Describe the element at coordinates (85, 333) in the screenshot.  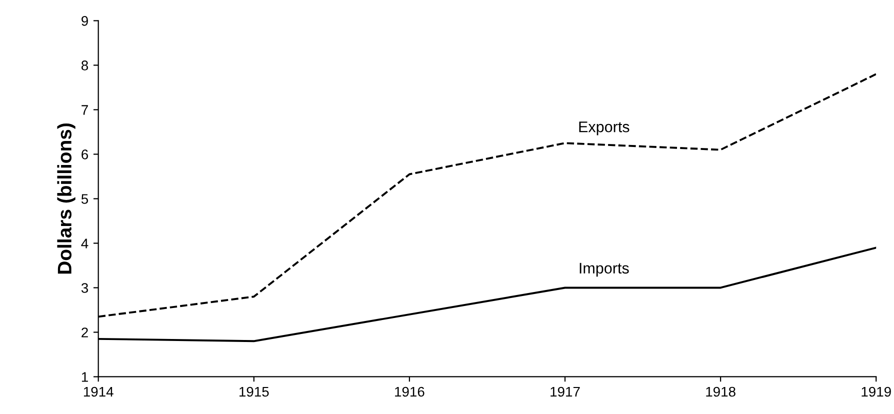
I see `y-tick-label: 2` at that location.